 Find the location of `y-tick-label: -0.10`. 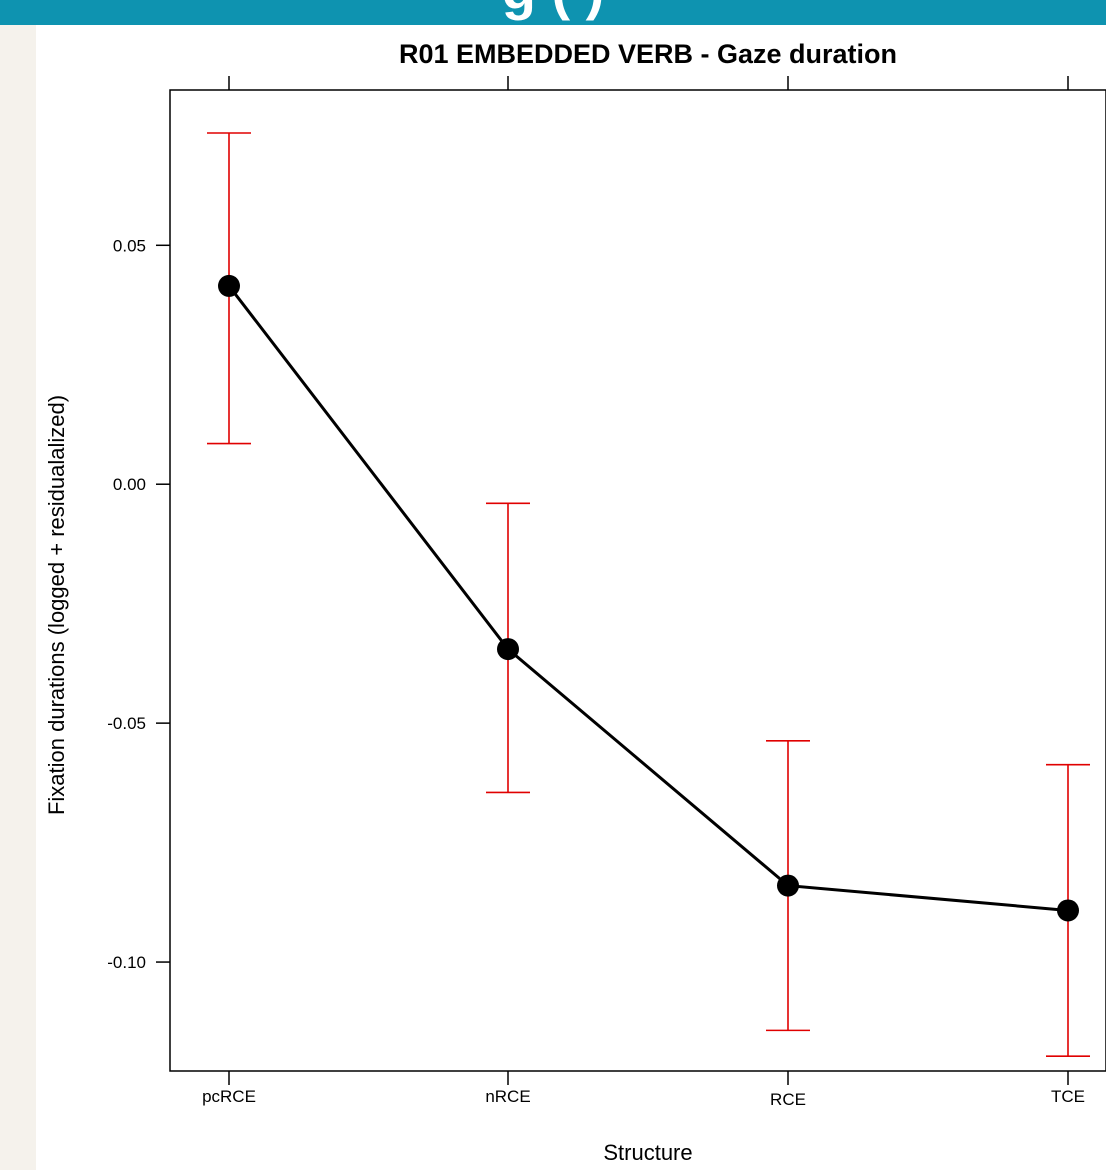

y-tick-label: -0.10 is located at coordinates (126, 962).